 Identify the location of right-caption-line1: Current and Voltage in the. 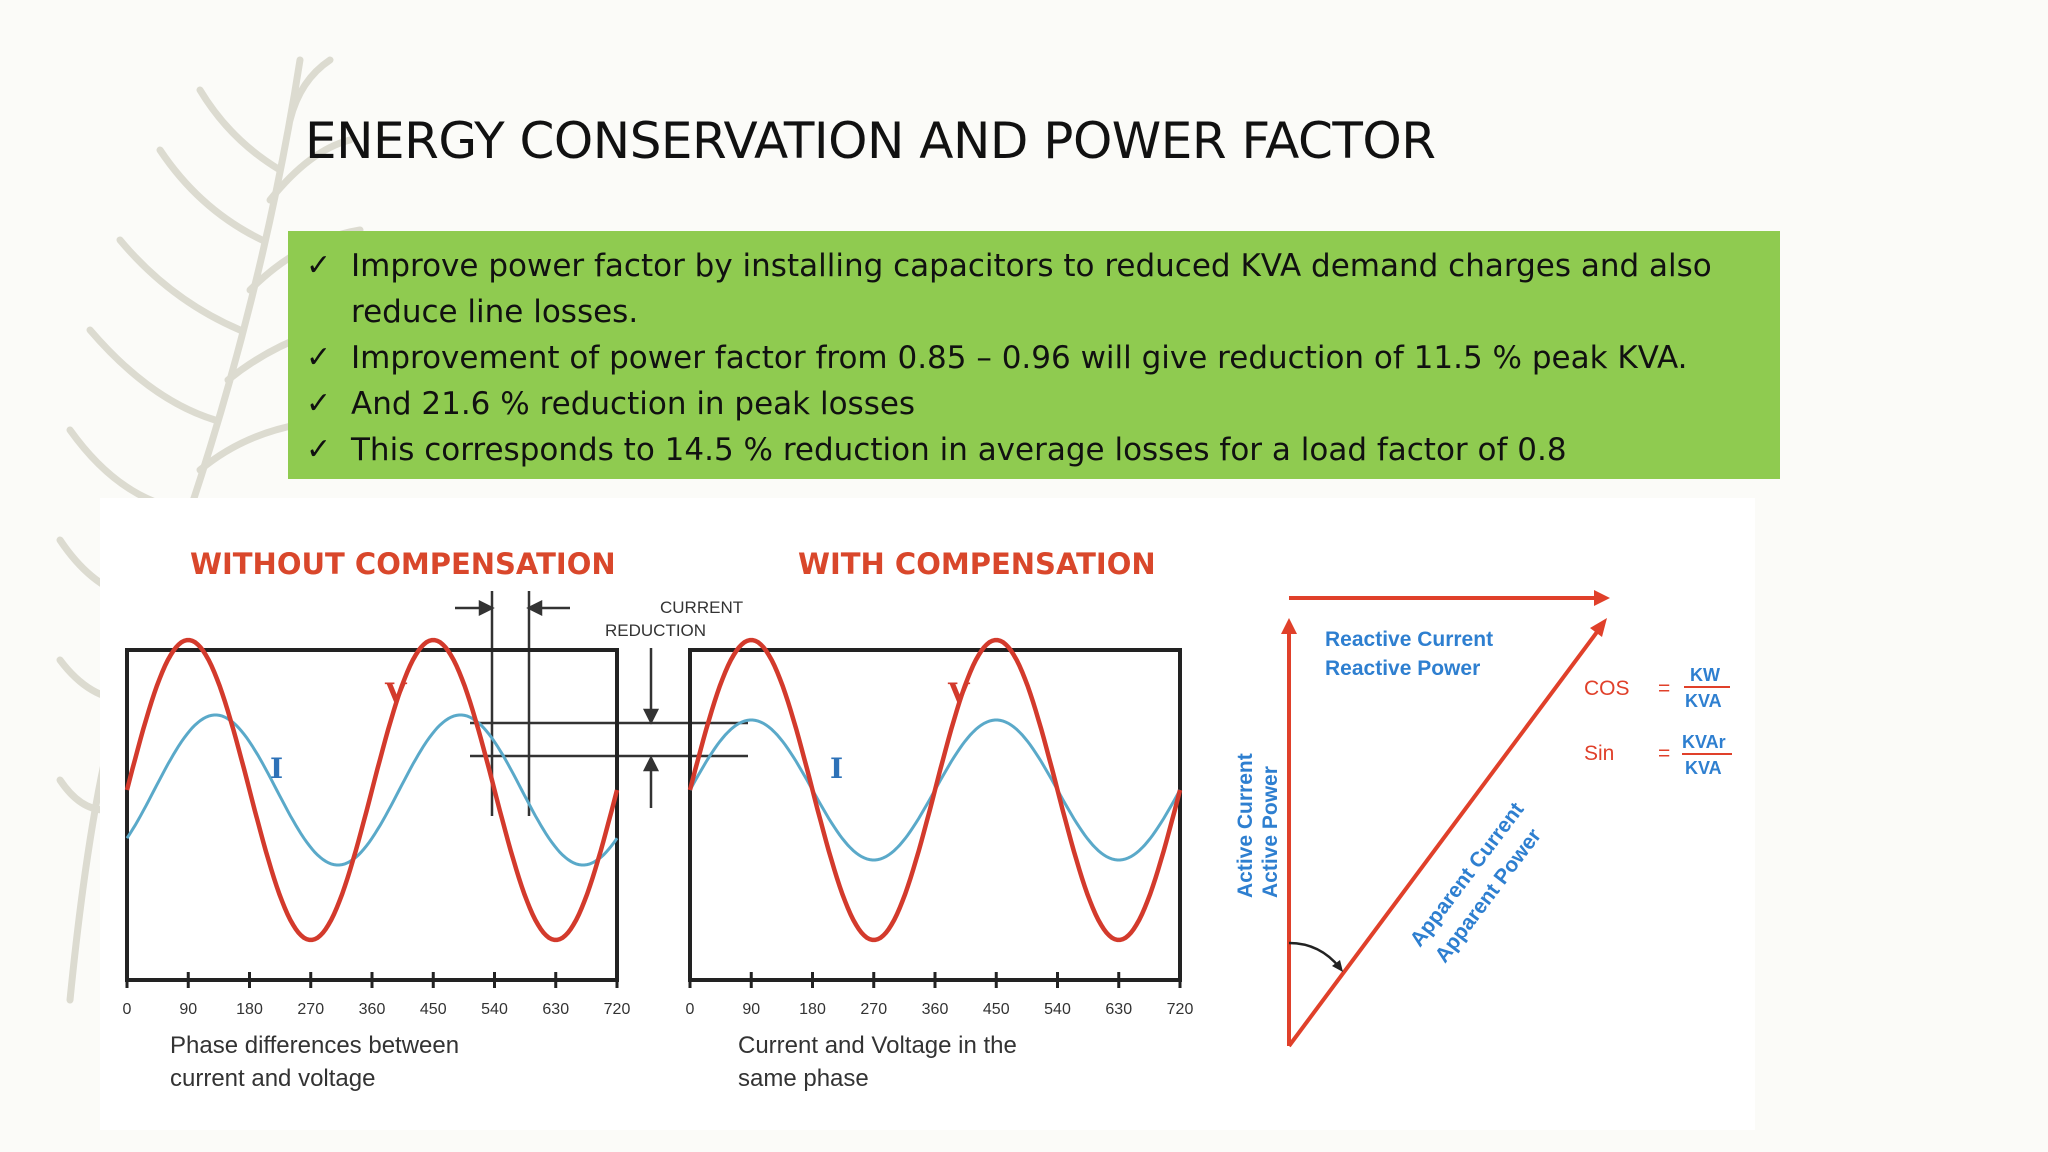
(877, 1045).